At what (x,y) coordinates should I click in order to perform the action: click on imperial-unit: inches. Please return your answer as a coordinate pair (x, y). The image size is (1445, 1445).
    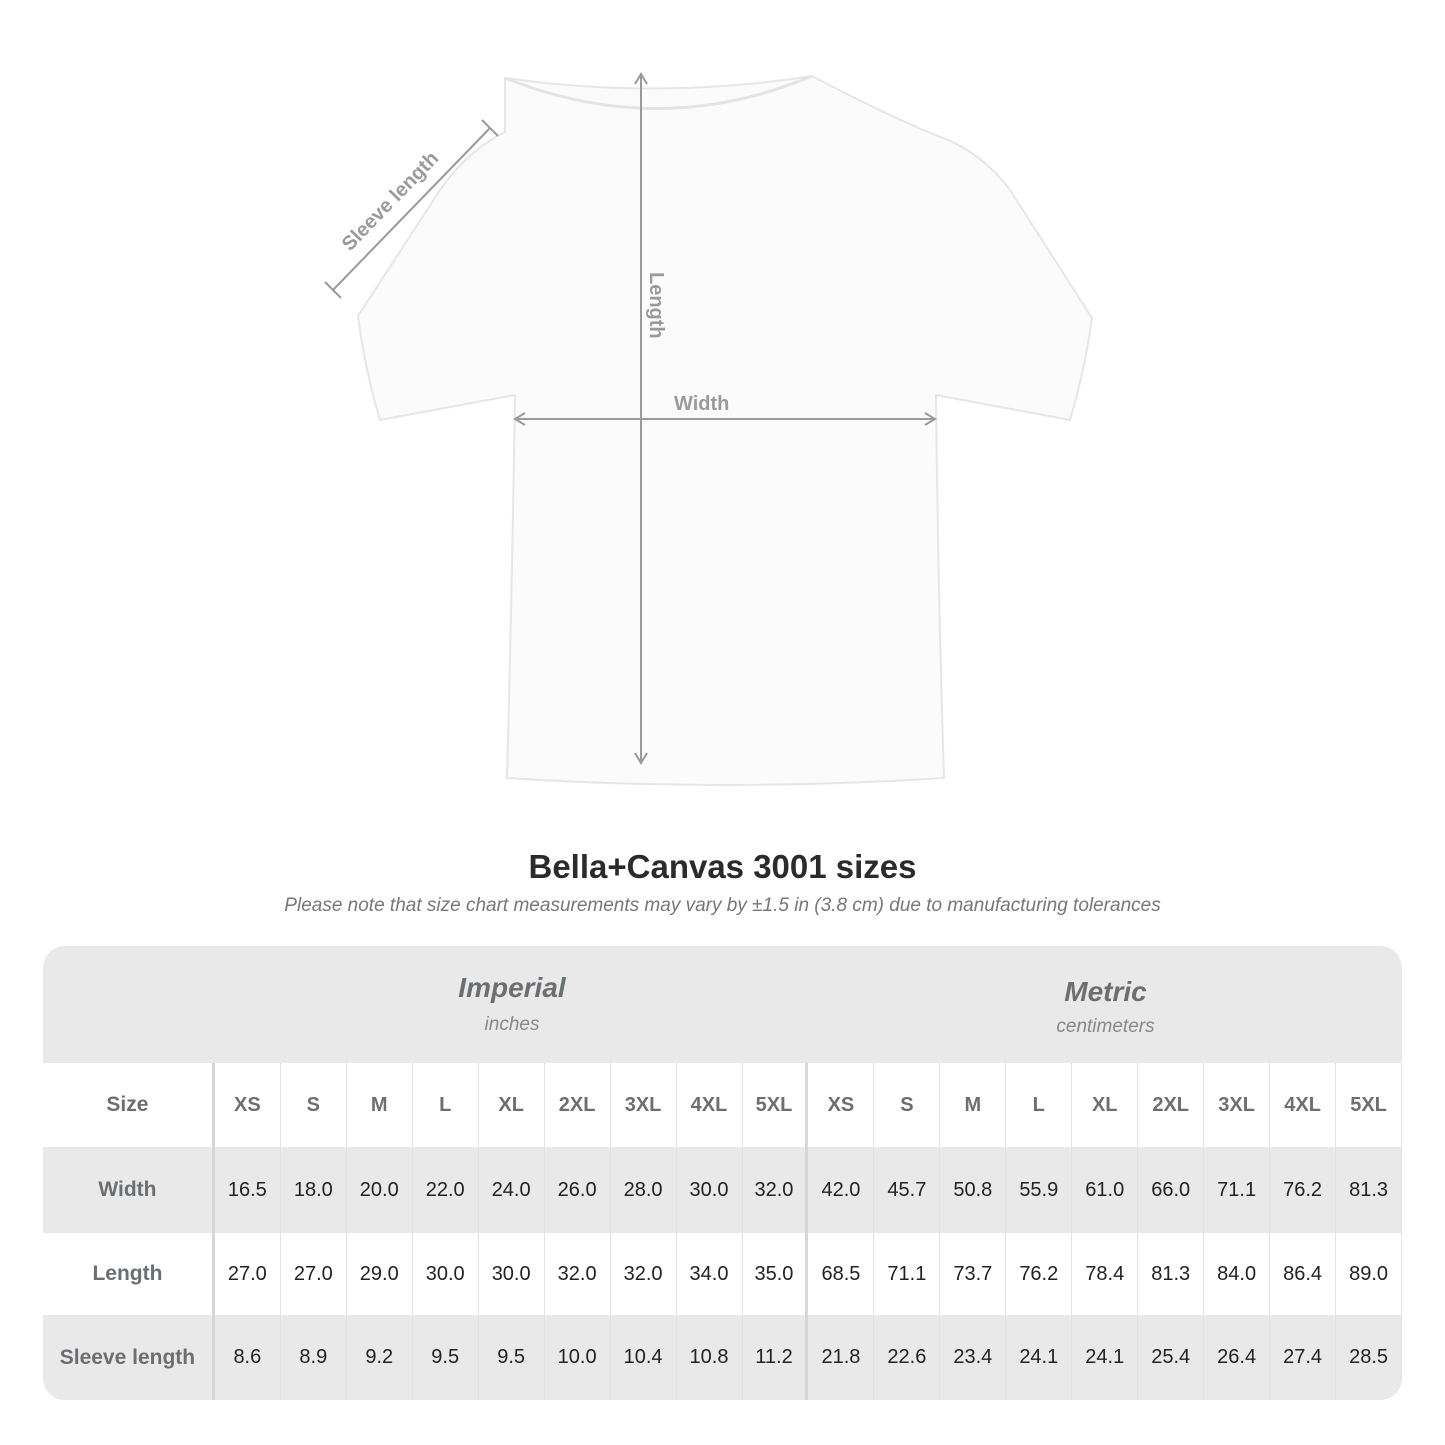
    Looking at the image, I should click on (512, 1024).